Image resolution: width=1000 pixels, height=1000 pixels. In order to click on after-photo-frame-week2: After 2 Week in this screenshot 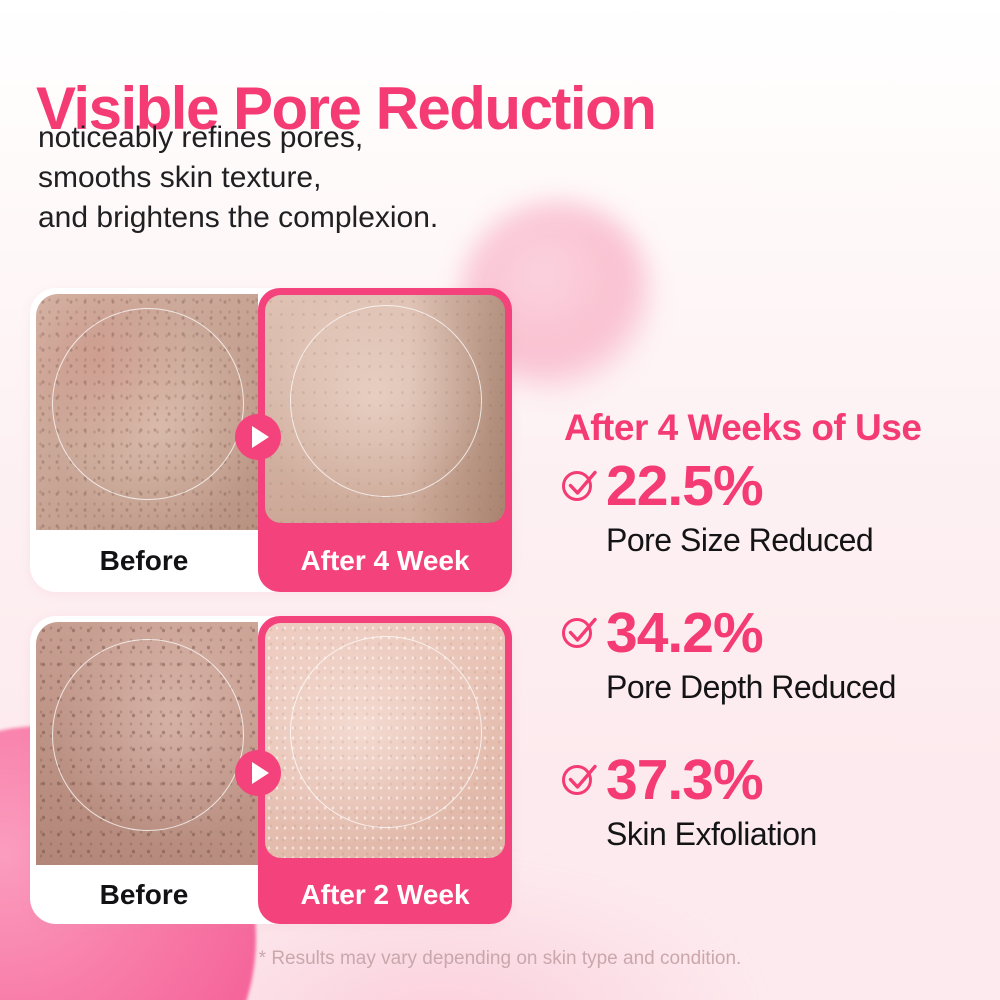, I will do `click(385, 770)`.